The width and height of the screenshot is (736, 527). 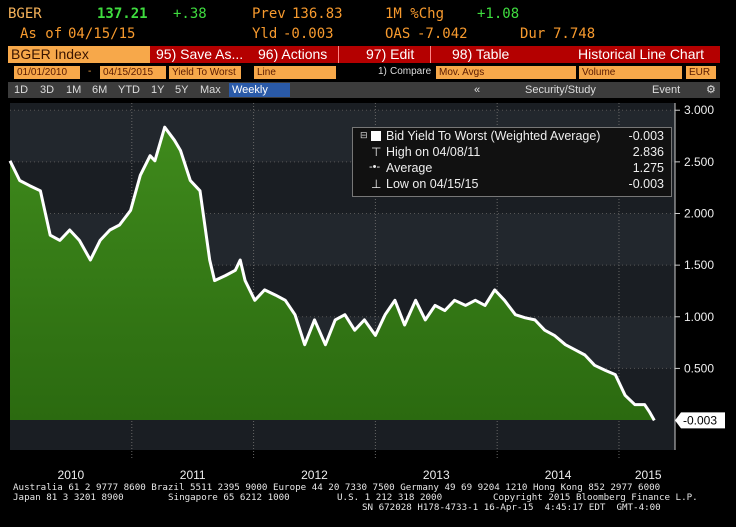 I want to click on start-date: 01/01/2010, so click(x=47, y=72).